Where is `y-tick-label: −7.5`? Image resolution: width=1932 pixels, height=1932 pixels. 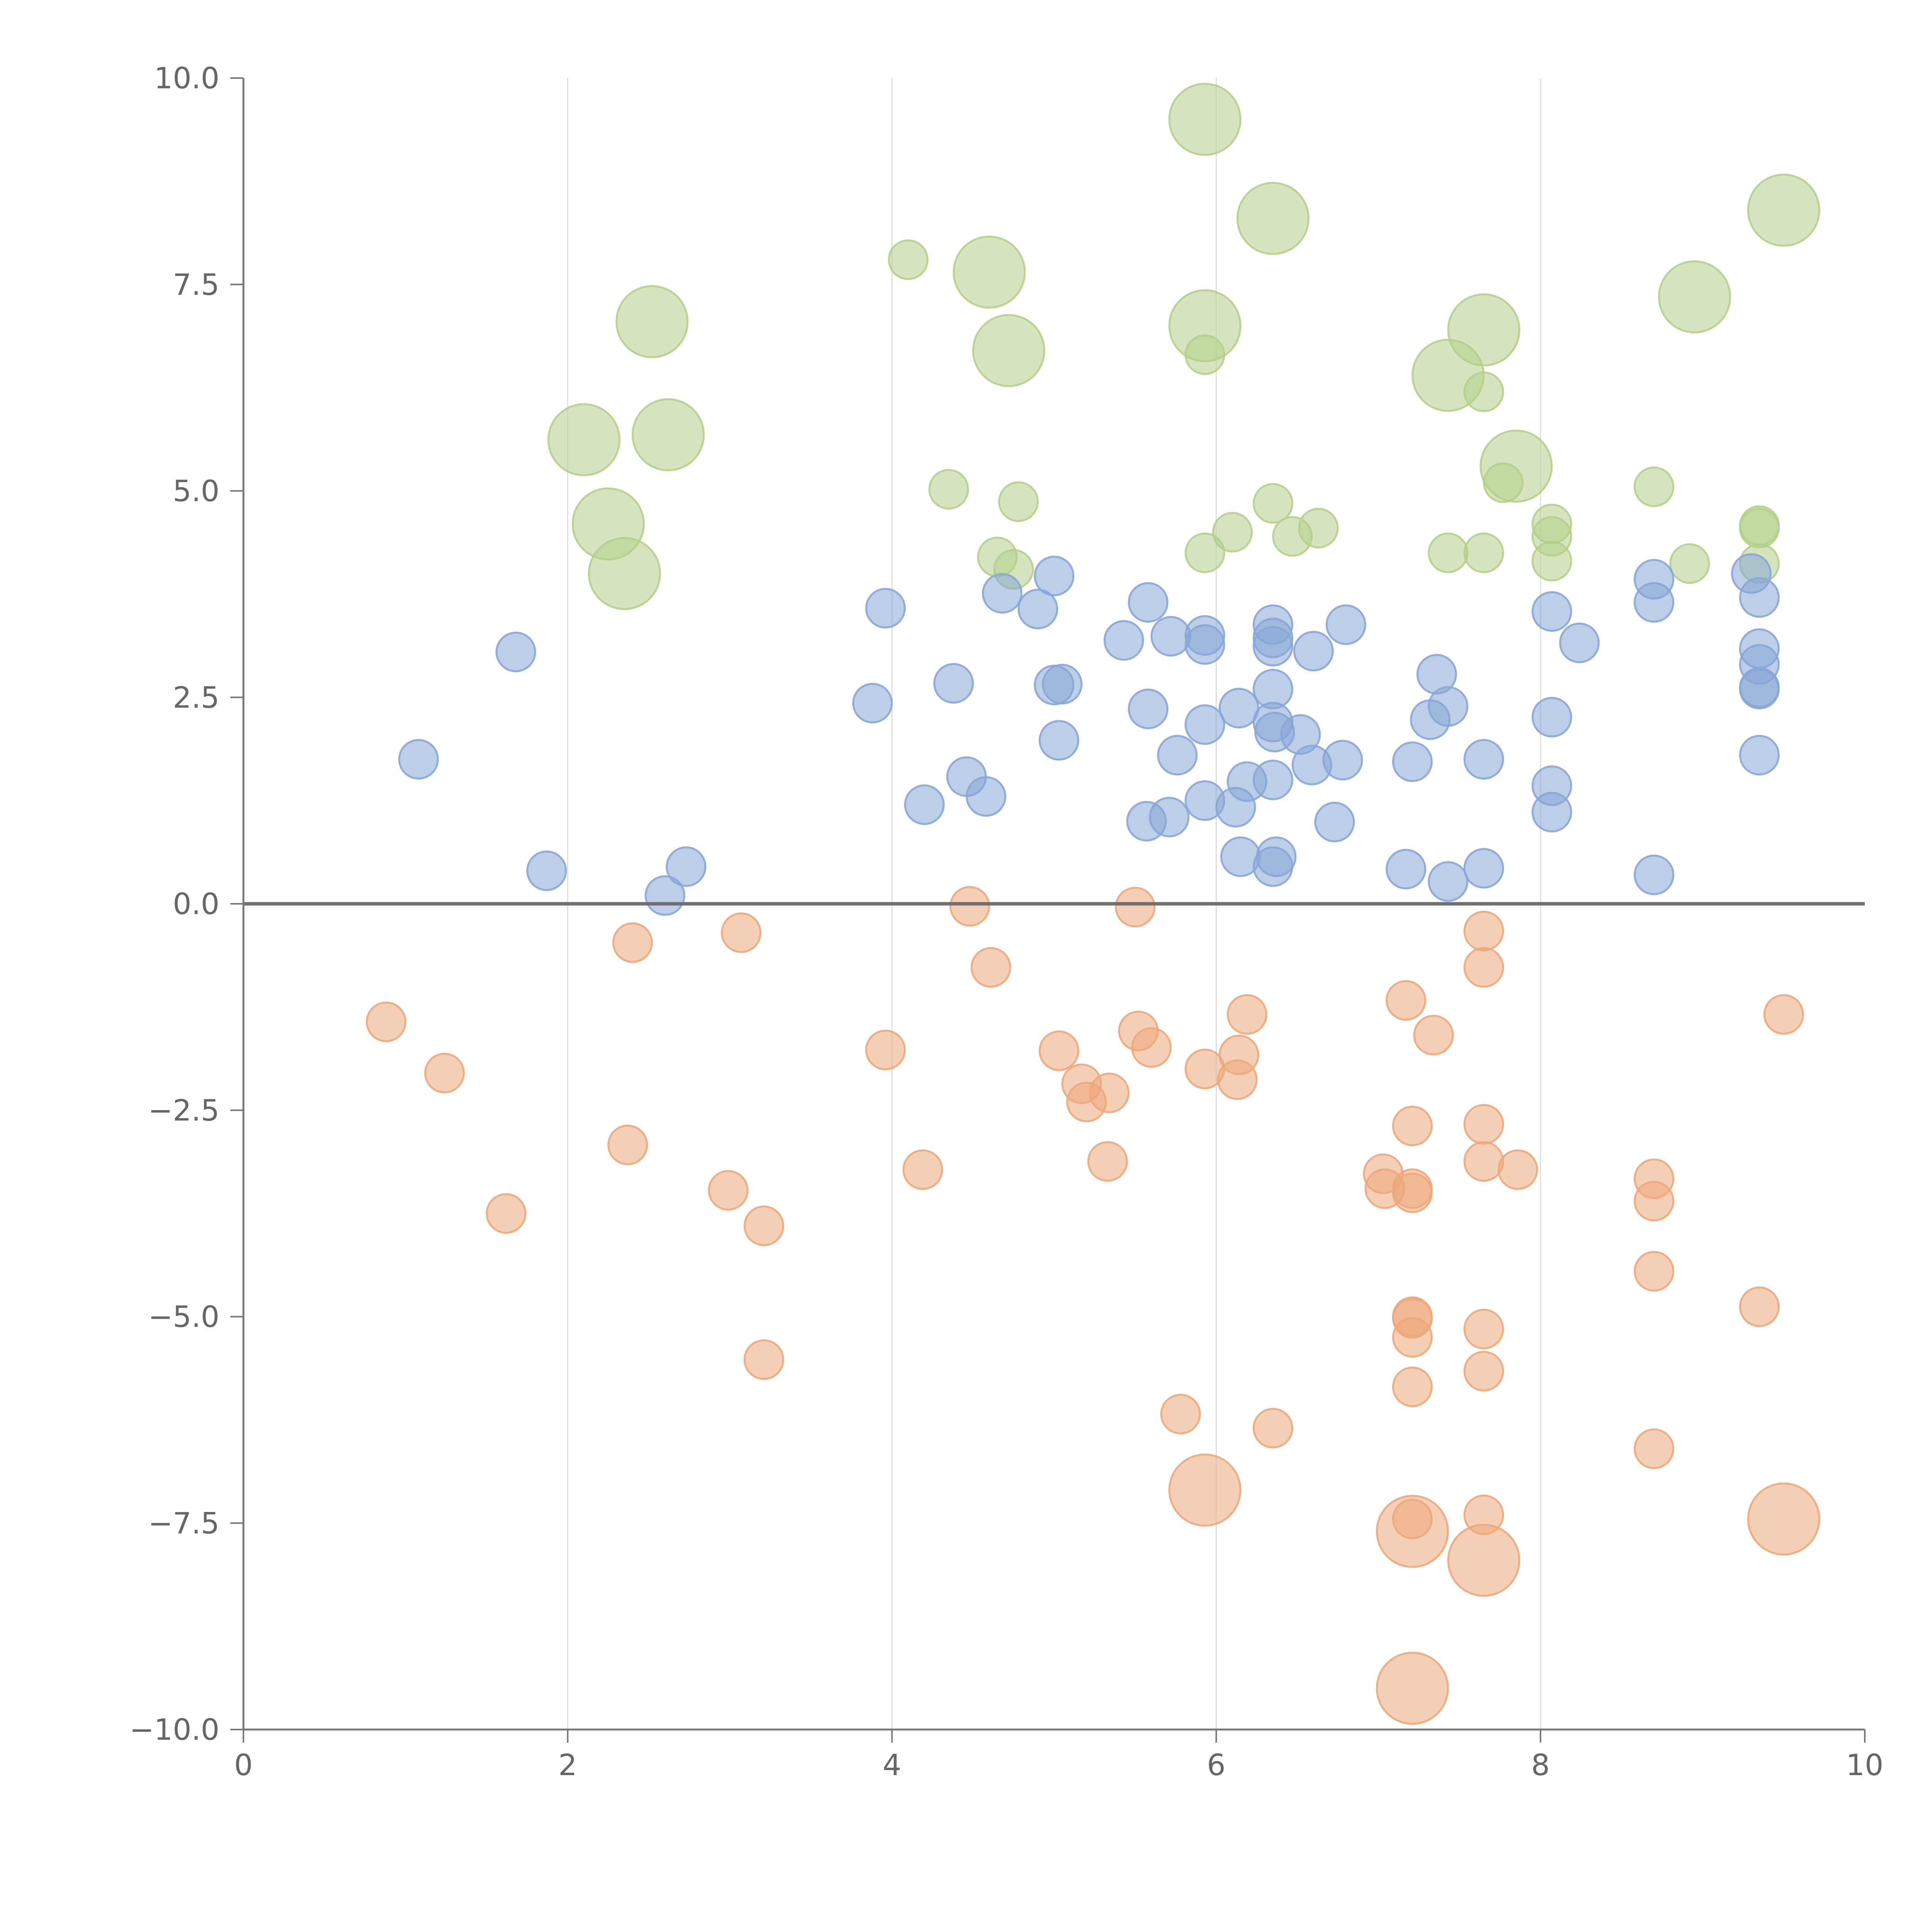 y-tick-label: −7.5 is located at coordinates (184, 1523).